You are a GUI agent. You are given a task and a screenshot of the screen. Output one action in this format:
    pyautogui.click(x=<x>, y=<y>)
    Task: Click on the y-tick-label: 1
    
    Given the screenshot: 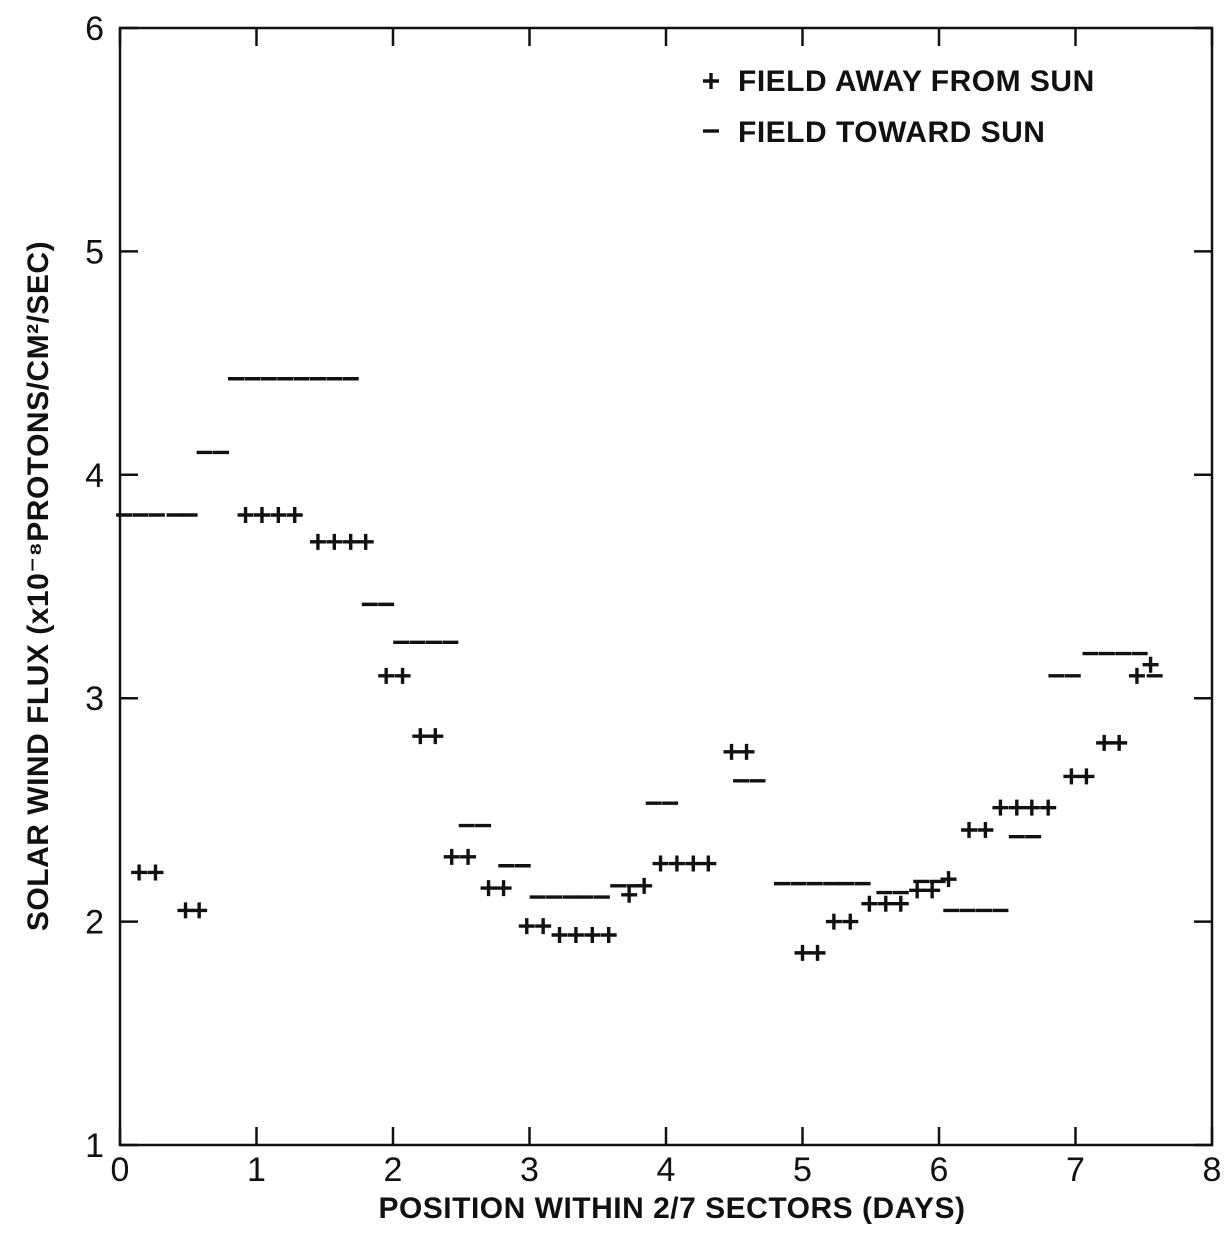 What is the action you would take?
    pyautogui.click(x=94, y=1146)
    